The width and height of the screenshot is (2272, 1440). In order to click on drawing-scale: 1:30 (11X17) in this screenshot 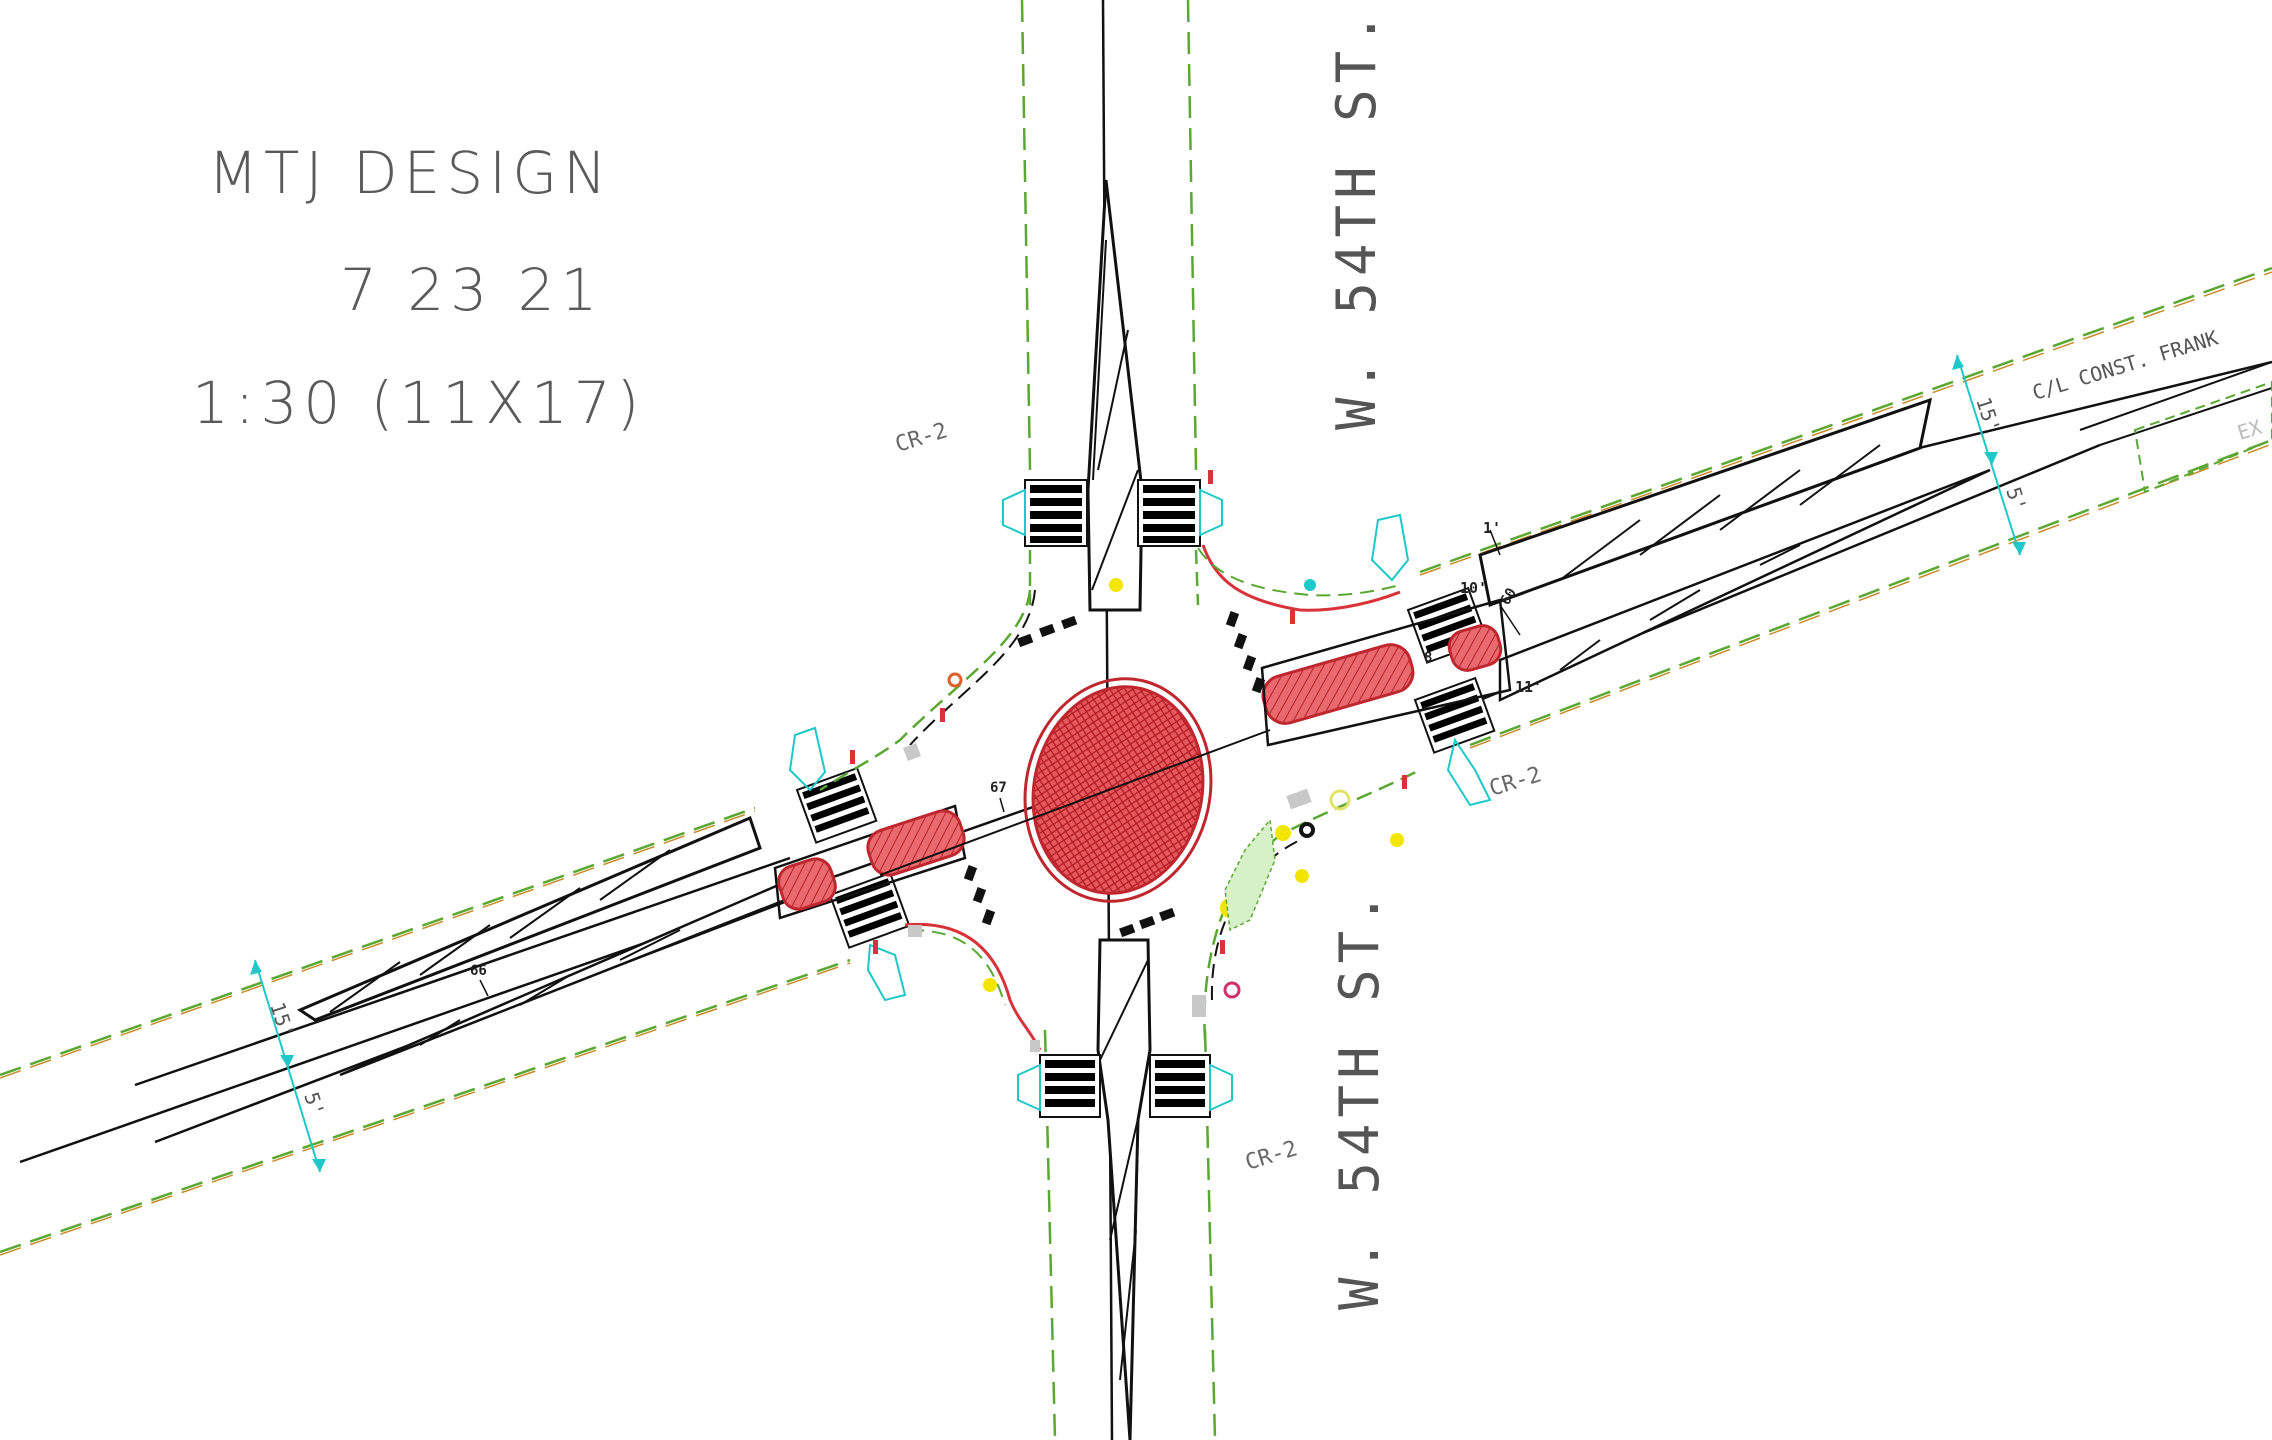, I will do `click(418, 403)`.